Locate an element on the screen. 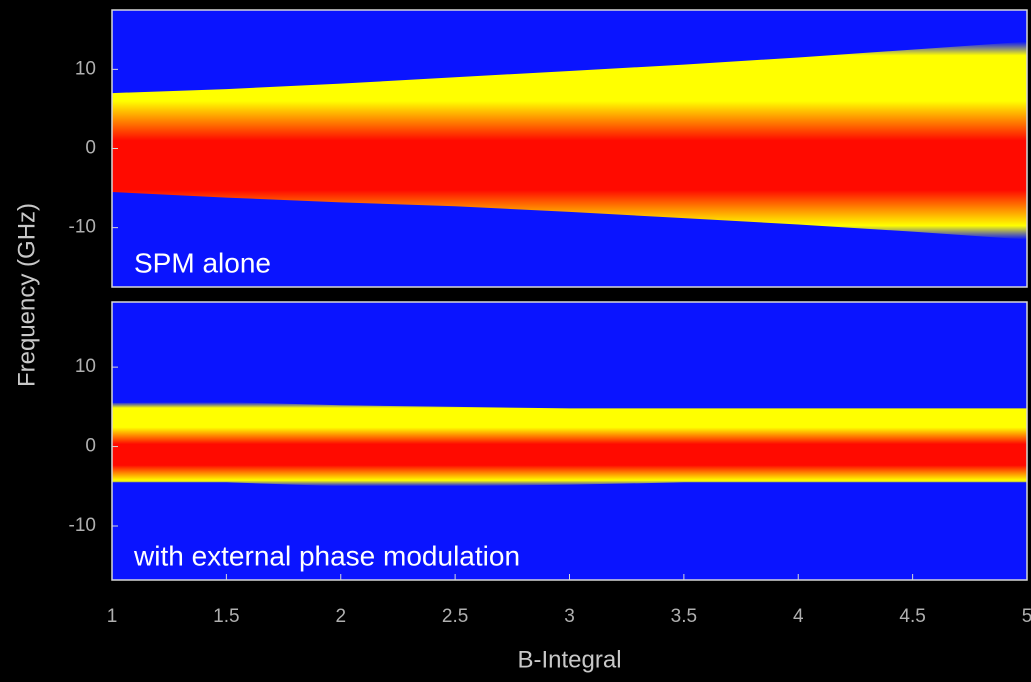  x-tick-label: 2.5 is located at coordinates (455, 616).